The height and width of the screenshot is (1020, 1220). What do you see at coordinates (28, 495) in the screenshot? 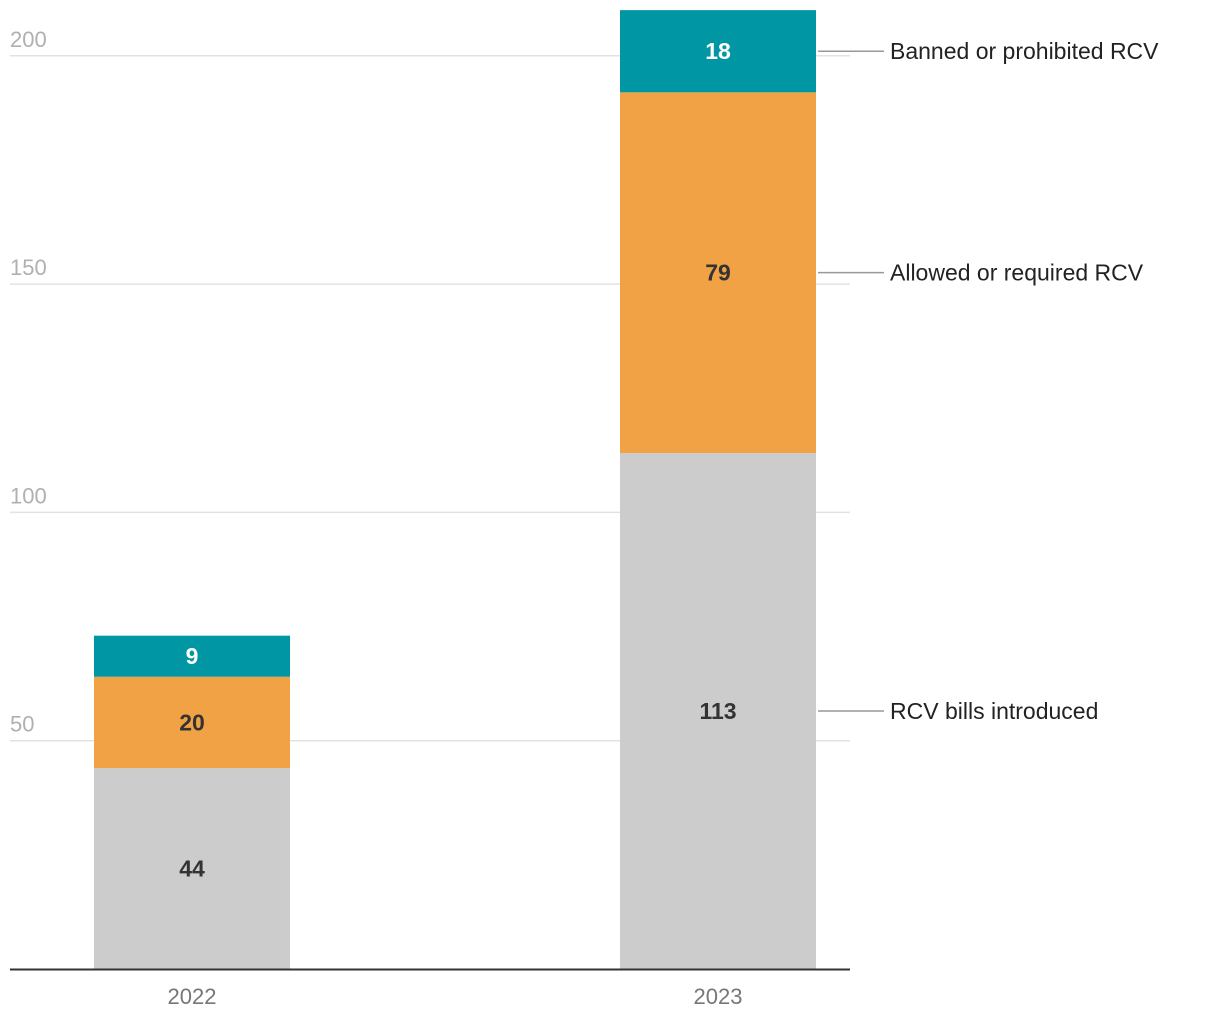
I see `y-tick-label: 100` at bounding box center [28, 495].